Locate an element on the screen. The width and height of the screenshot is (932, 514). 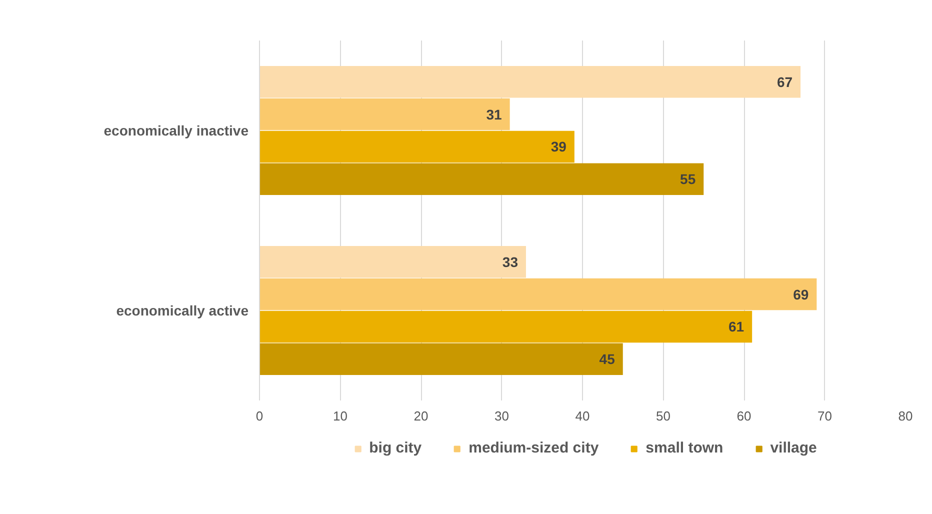
x-tick-label: 0 is located at coordinates (260, 416).